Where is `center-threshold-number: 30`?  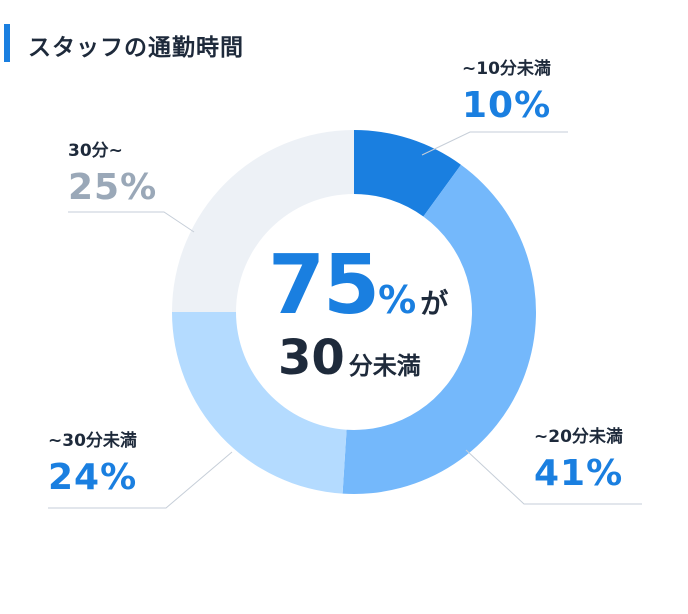 center-threshold-number: 30 is located at coordinates (311, 358).